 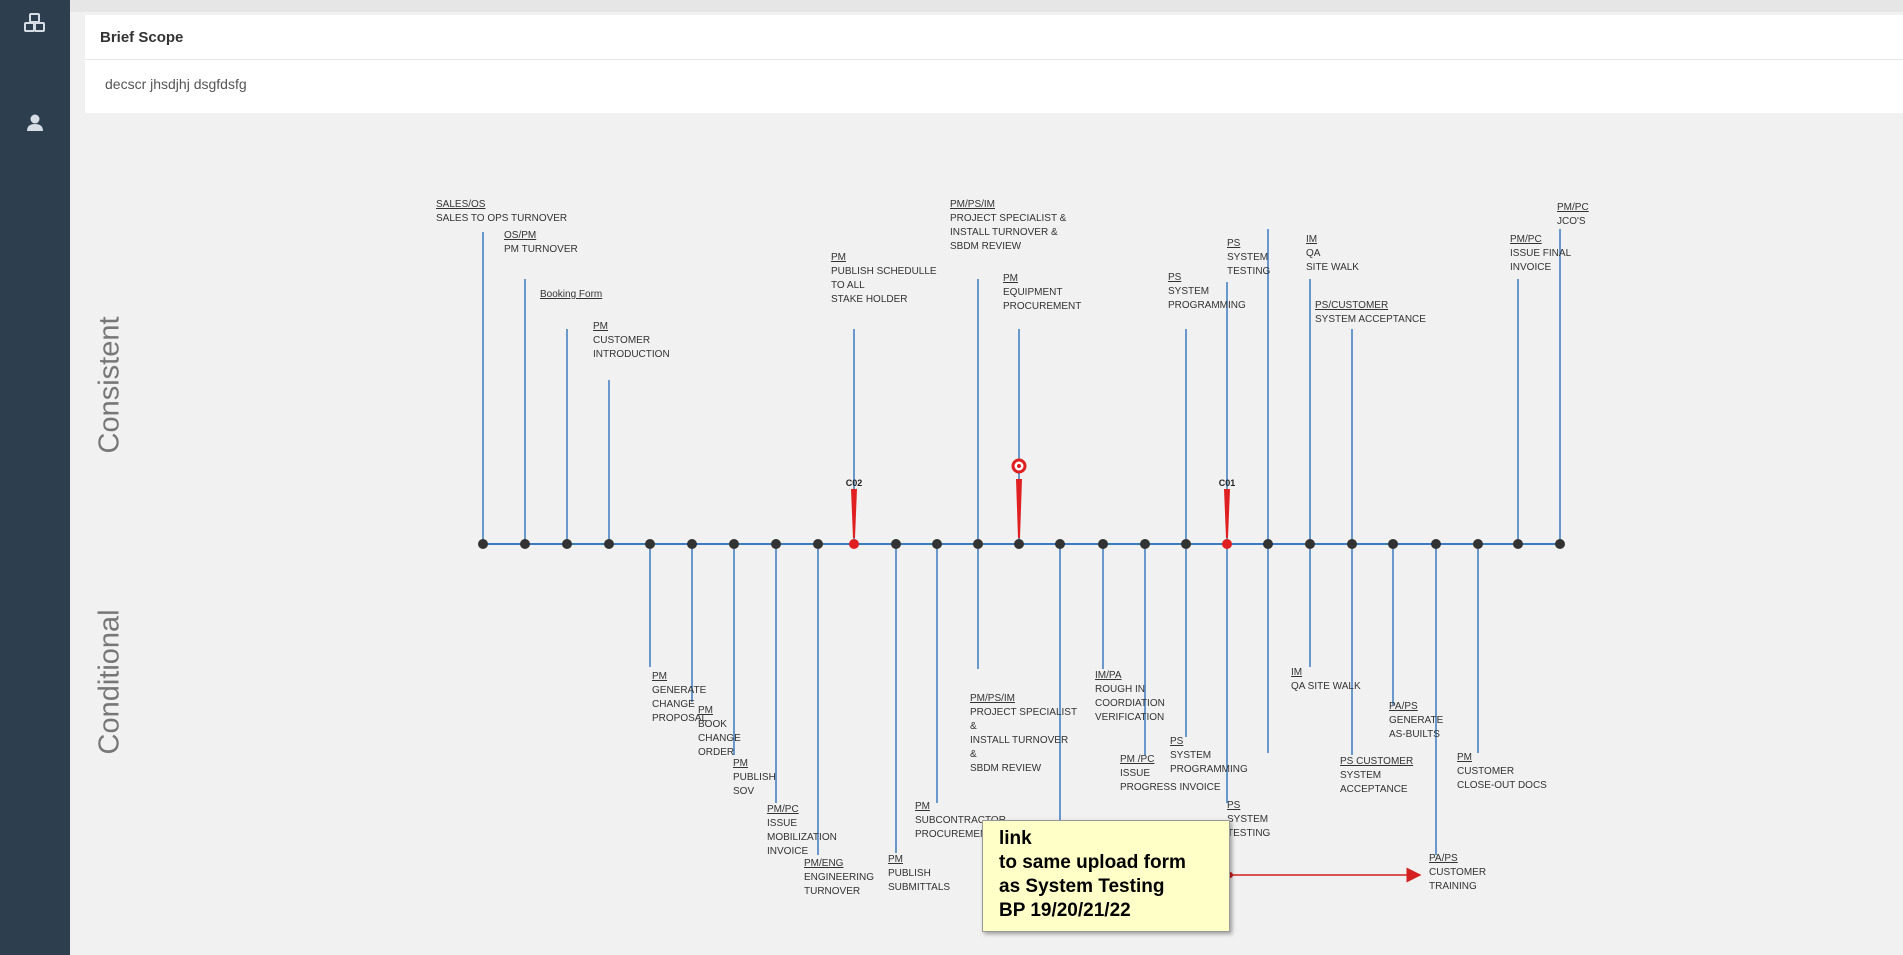 I want to click on conditional-step-label: PM /PC ISSUE PROGRESS INVOICE, so click(x=1170, y=774).